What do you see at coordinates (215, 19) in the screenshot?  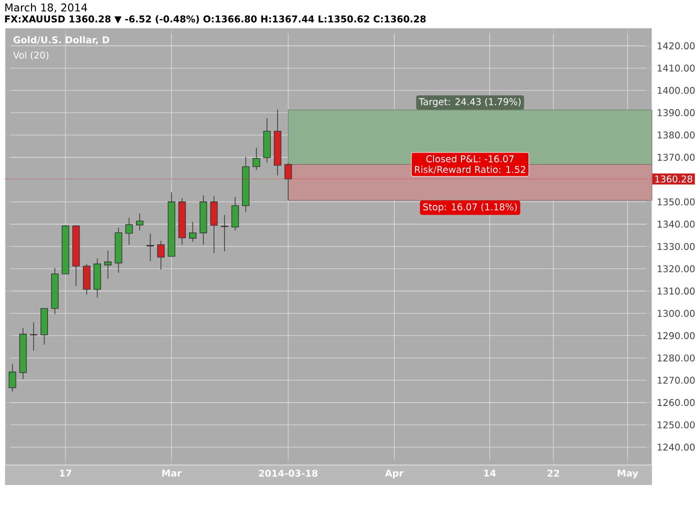 I see `chart-subtitle: FX:XAUUSD 1360.28 ▼ -6.52 (-0.48%) O:1366.80 H:1367.44 L:1350.62 C:1360.28` at bounding box center [215, 19].